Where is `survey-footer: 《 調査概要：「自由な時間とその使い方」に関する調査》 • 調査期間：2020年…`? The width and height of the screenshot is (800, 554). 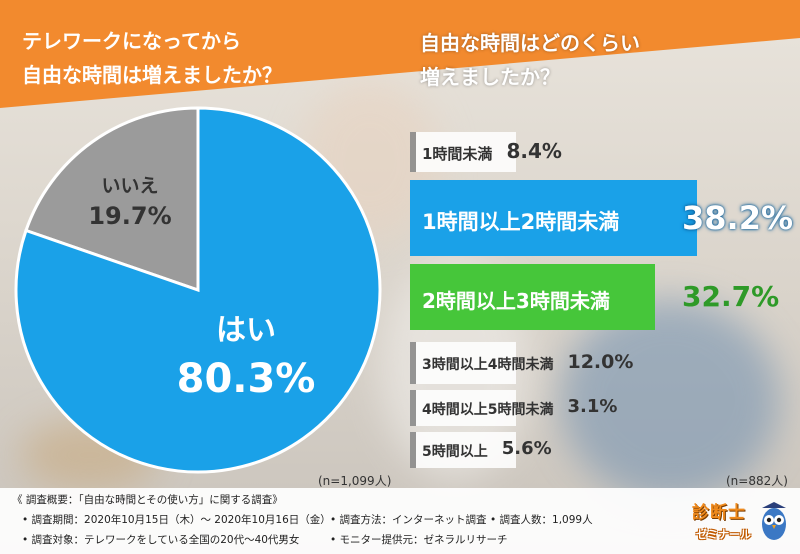 survey-footer: 《 調査概要：「自由な時間とその使い方」に関する調査》 • 調査期間：2020年… is located at coordinates (400, 521).